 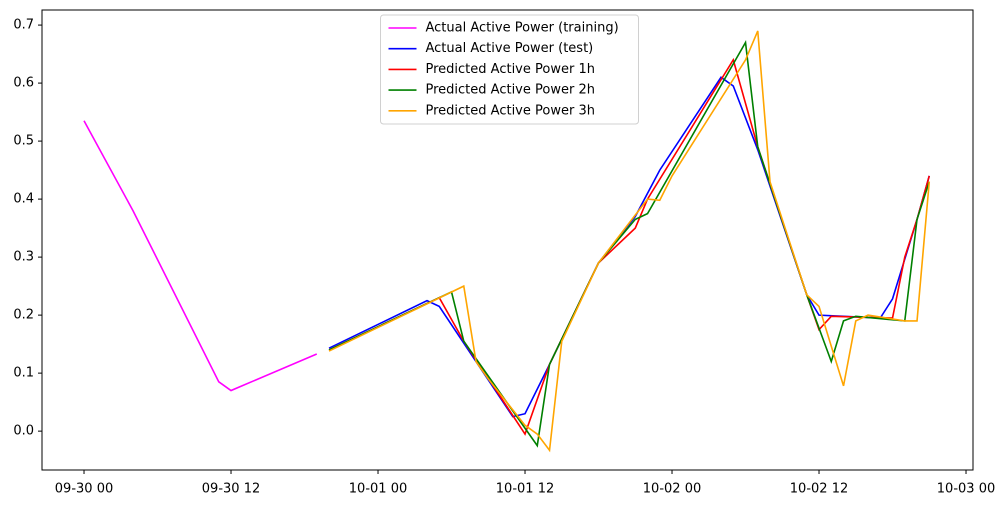 What do you see at coordinates (23, 373) in the screenshot?
I see `y-tick-label: 0.1` at bounding box center [23, 373].